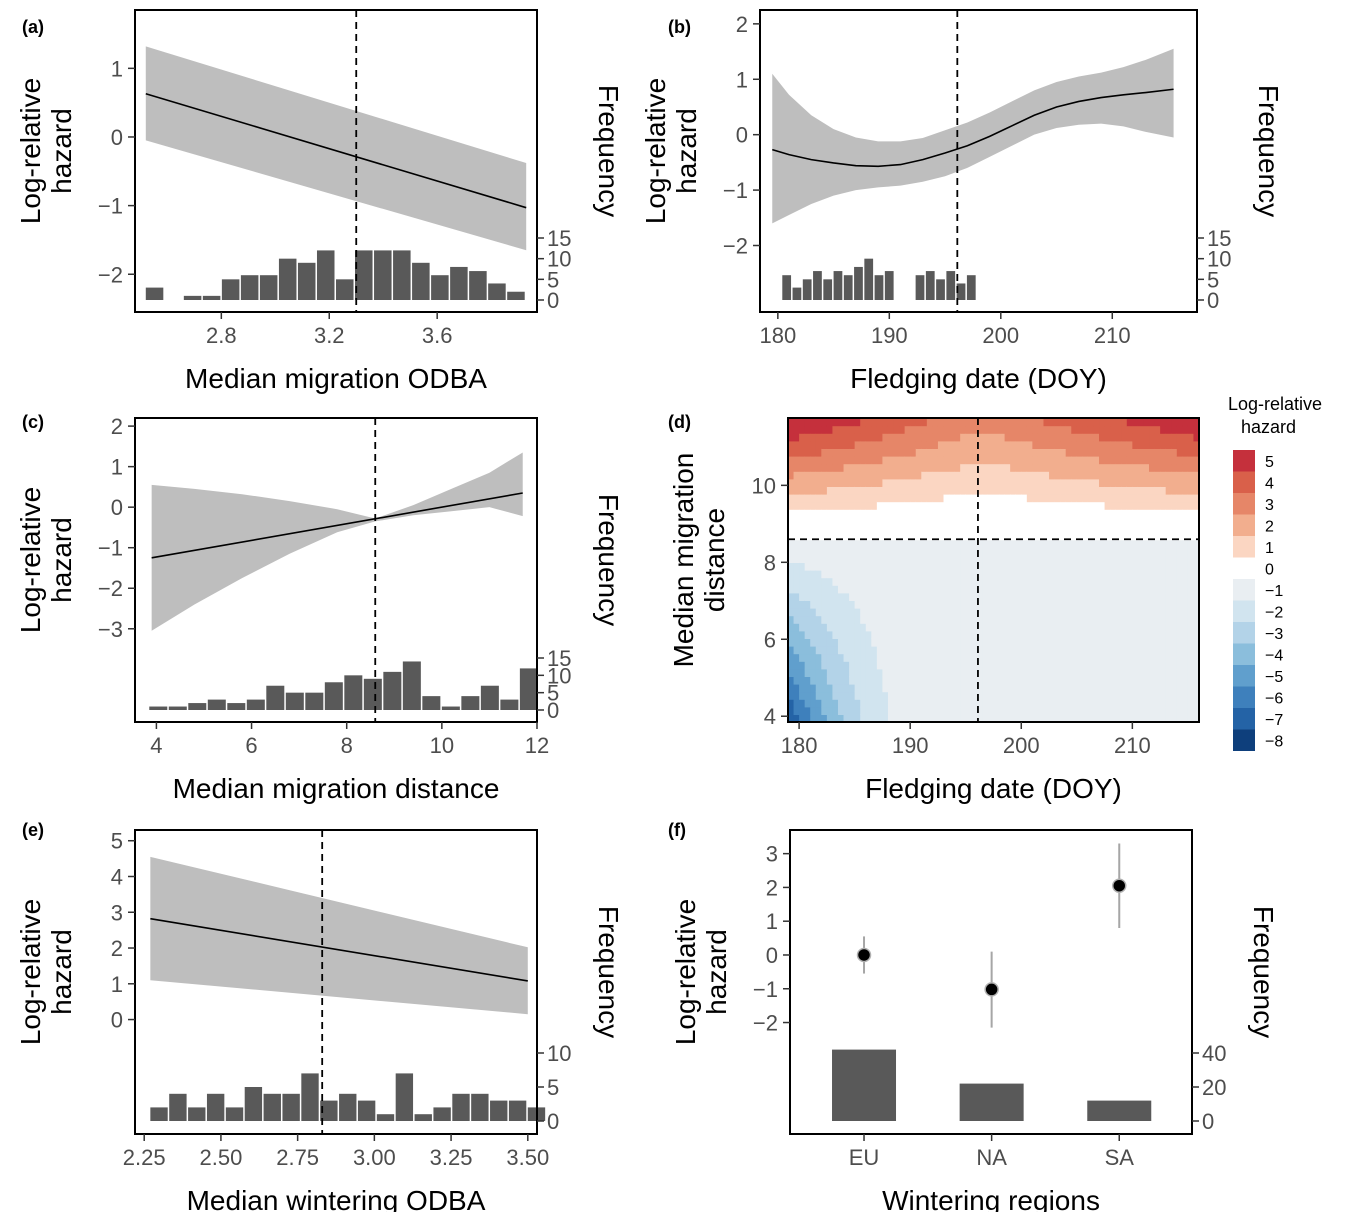 Image resolution: width=1356 pixels, height=1212 pixels. Describe the element at coordinates (679, 27) in the screenshot. I see `panel-label: (b)` at that location.